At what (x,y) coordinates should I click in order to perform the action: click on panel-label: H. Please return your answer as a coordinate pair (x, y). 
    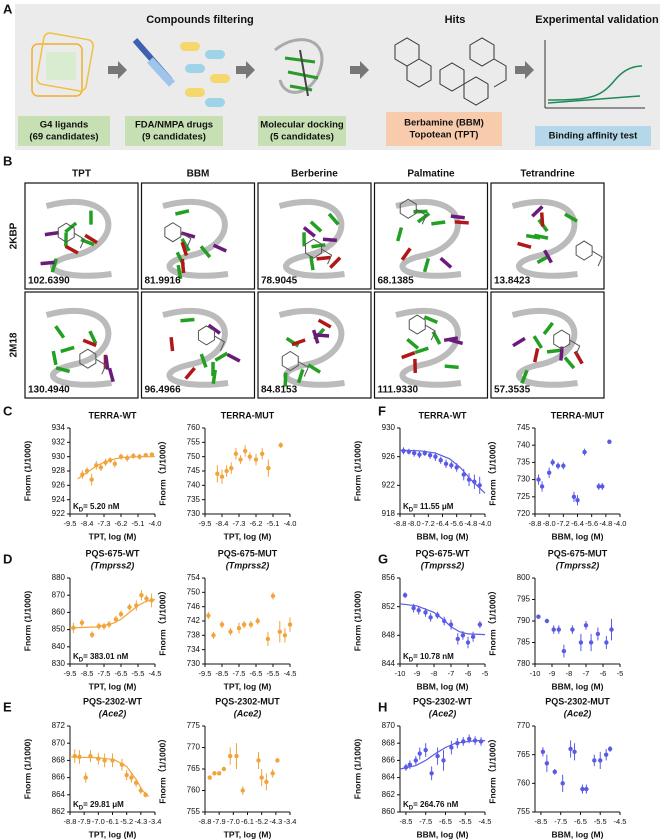
    Looking at the image, I should click on (382, 706).